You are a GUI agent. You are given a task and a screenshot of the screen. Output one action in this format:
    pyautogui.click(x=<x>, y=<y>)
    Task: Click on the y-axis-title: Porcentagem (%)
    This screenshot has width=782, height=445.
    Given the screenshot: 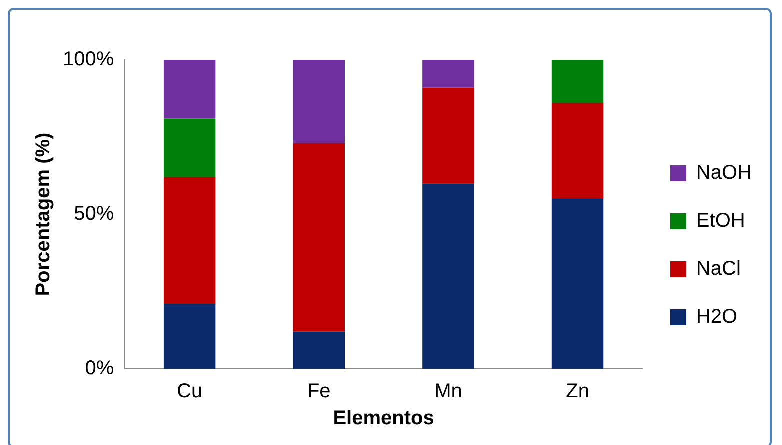 What is the action you would take?
    pyautogui.click(x=43, y=214)
    